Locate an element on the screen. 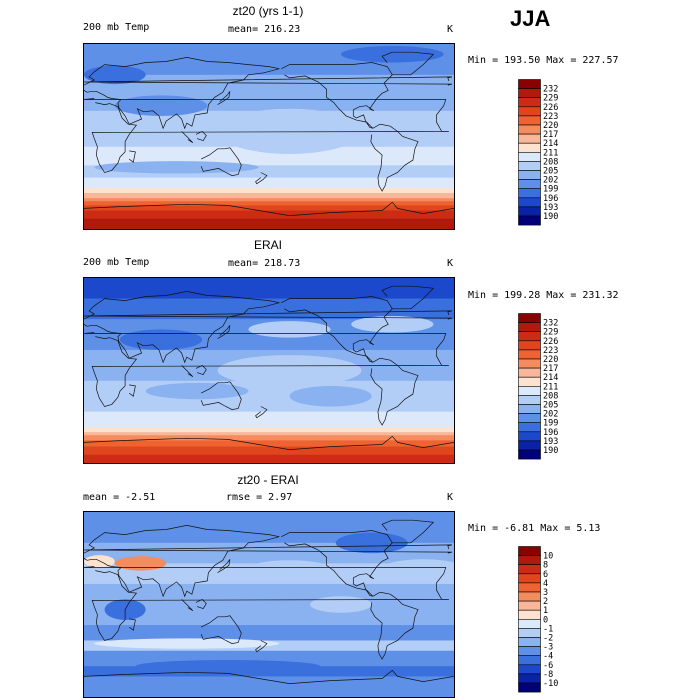 This screenshot has height=700, width=700. colorbar-tick-label: 220 is located at coordinates (550, 360).